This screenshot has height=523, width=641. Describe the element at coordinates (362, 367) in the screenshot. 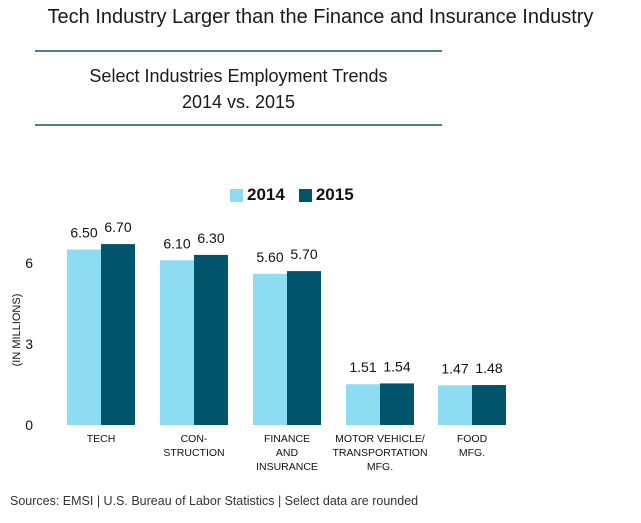

I see `data-label-2014-3: 1.51` at that location.